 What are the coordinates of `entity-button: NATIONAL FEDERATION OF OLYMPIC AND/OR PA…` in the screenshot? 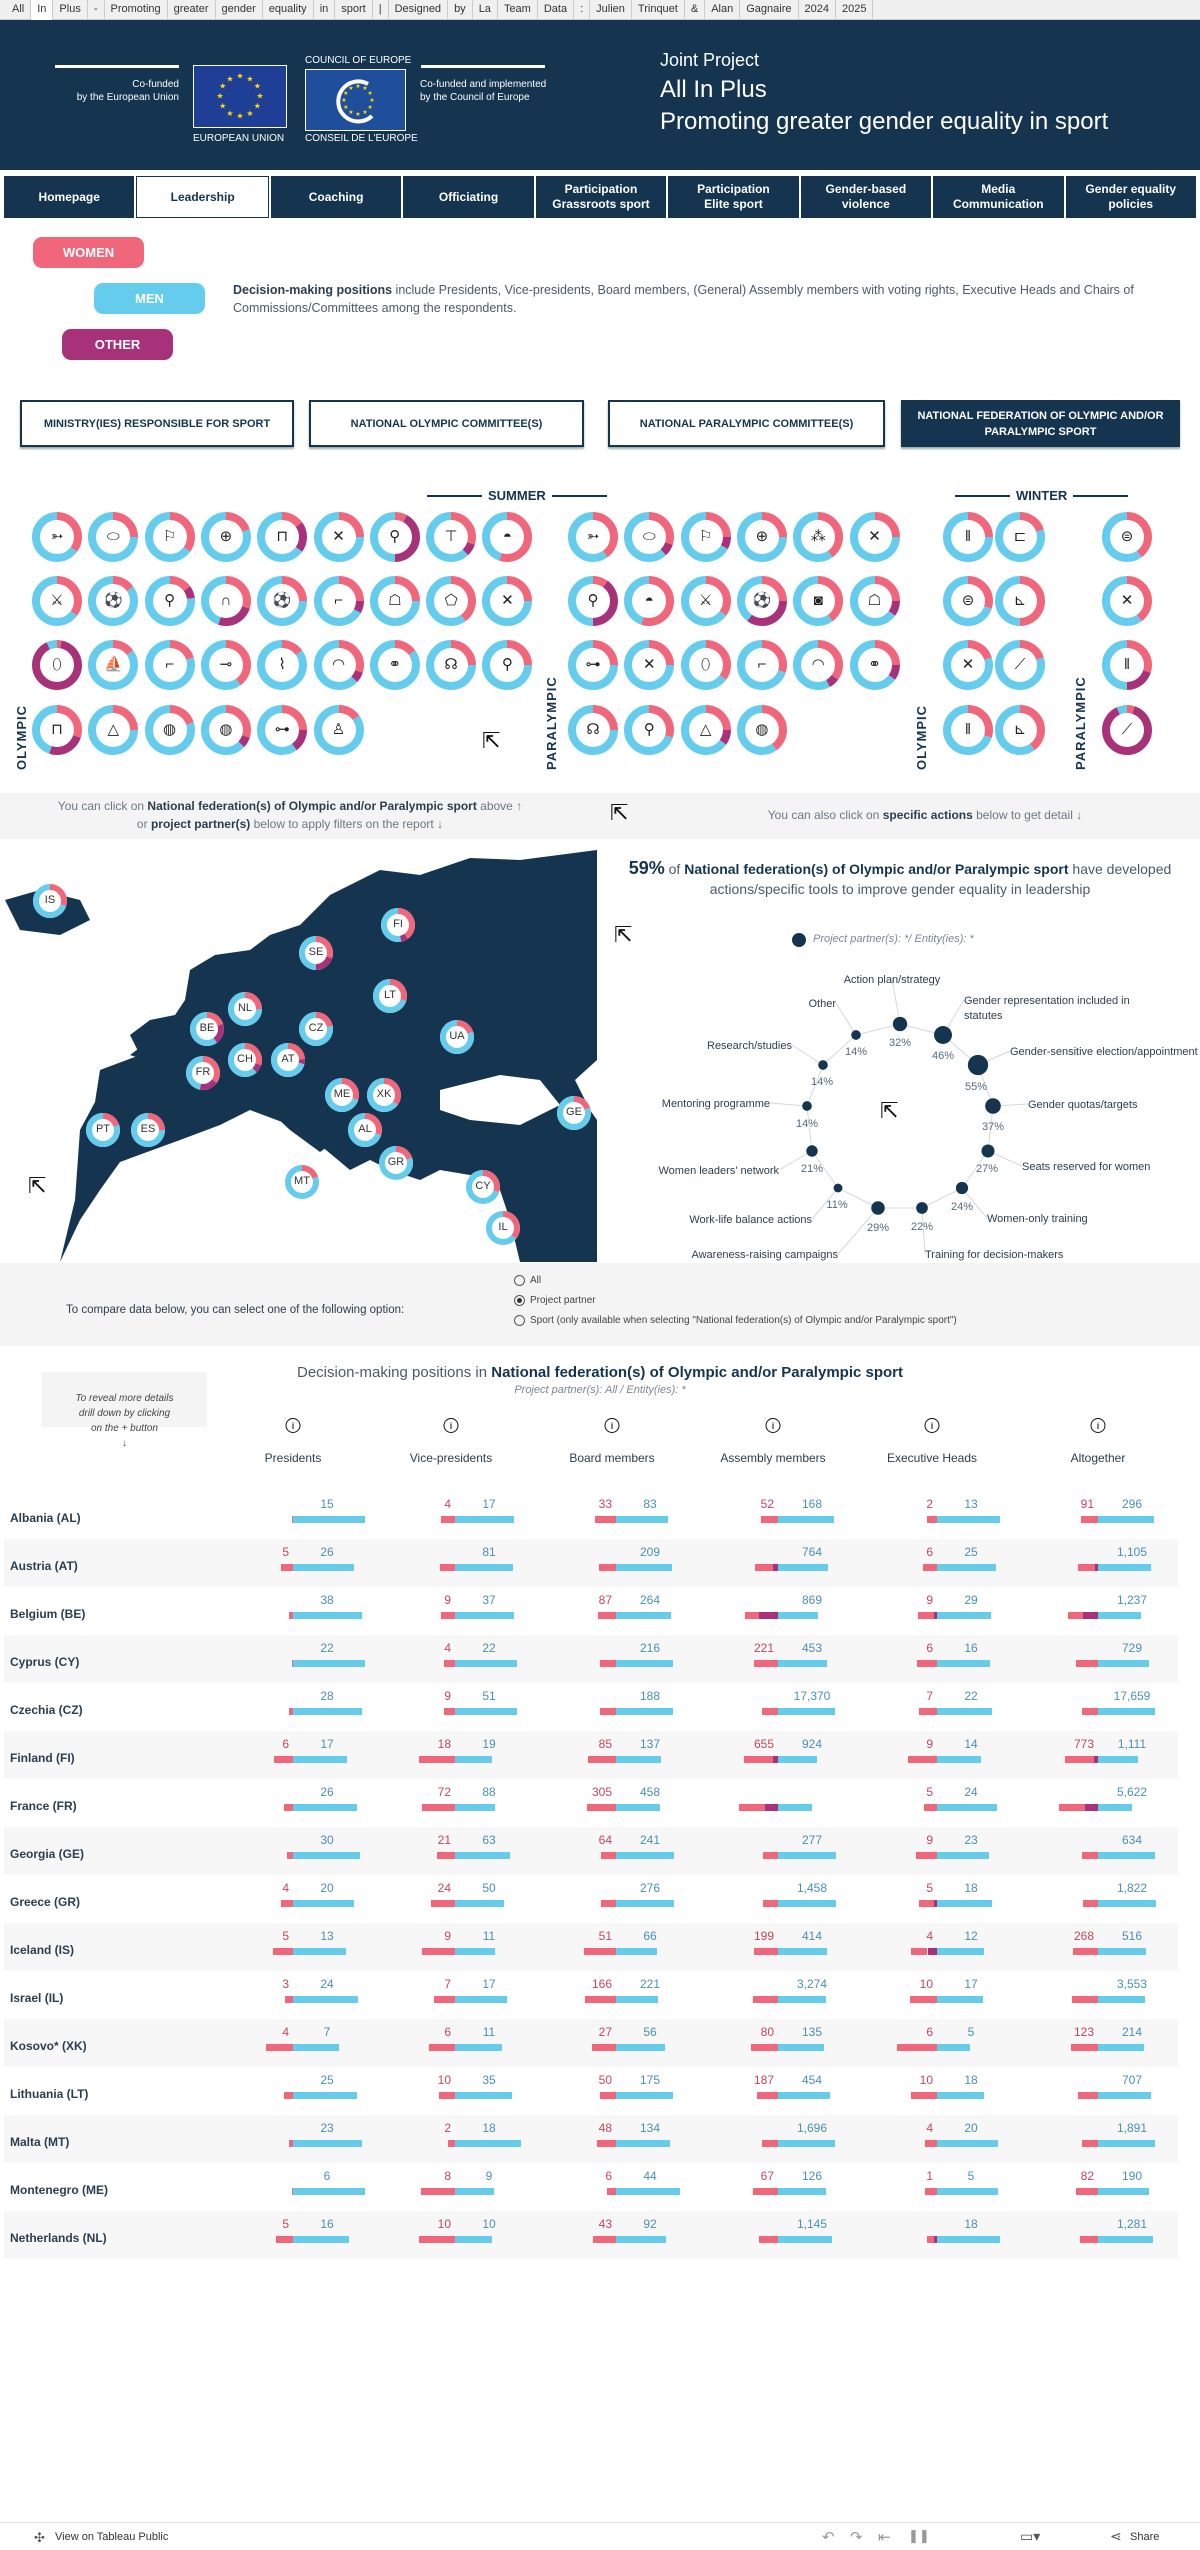 It's located at (1040, 423).